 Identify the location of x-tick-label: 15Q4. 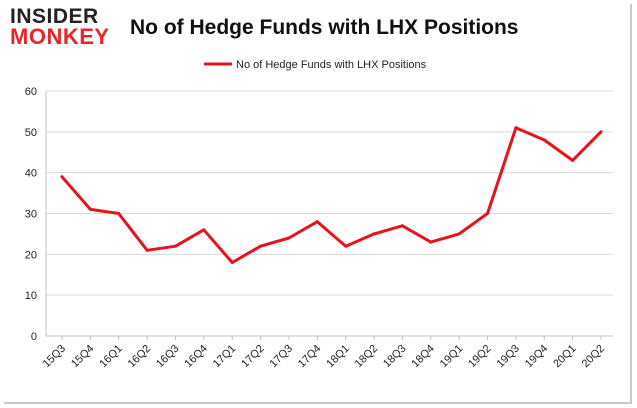
(83, 357).